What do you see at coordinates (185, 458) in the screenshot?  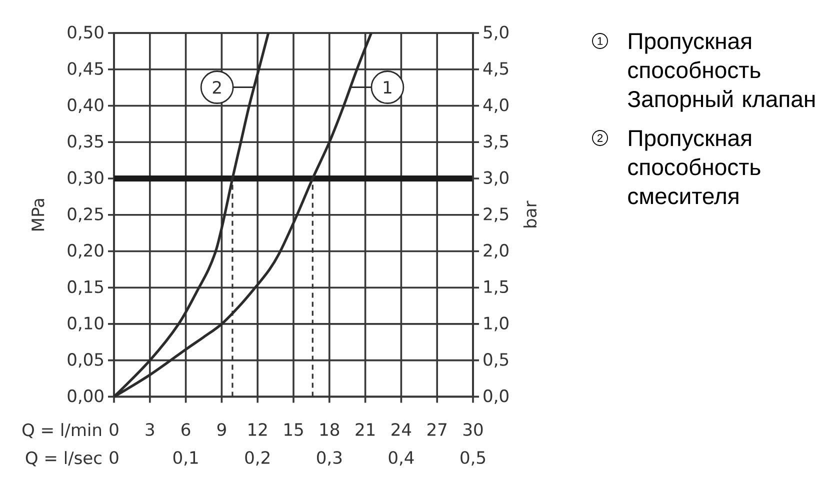 I see `x2-tick-label: 0,1` at bounding box center [185, 458].